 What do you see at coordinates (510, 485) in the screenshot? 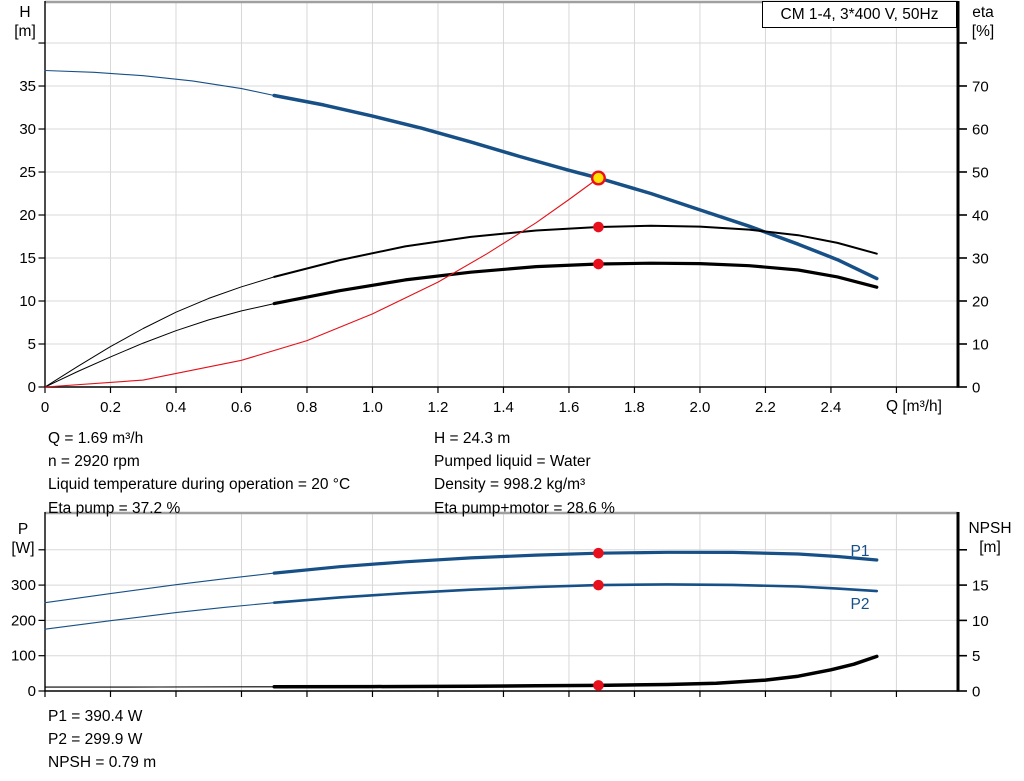
I see `info-line-density: Density = 998.2 kg/m³` at bounding box center [510, 485].